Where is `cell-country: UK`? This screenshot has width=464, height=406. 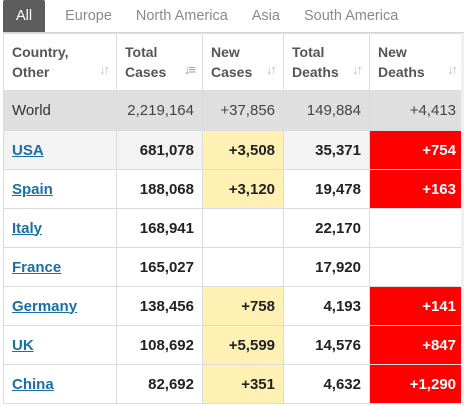
cell-country: UK is located at coordinates (60, 345).